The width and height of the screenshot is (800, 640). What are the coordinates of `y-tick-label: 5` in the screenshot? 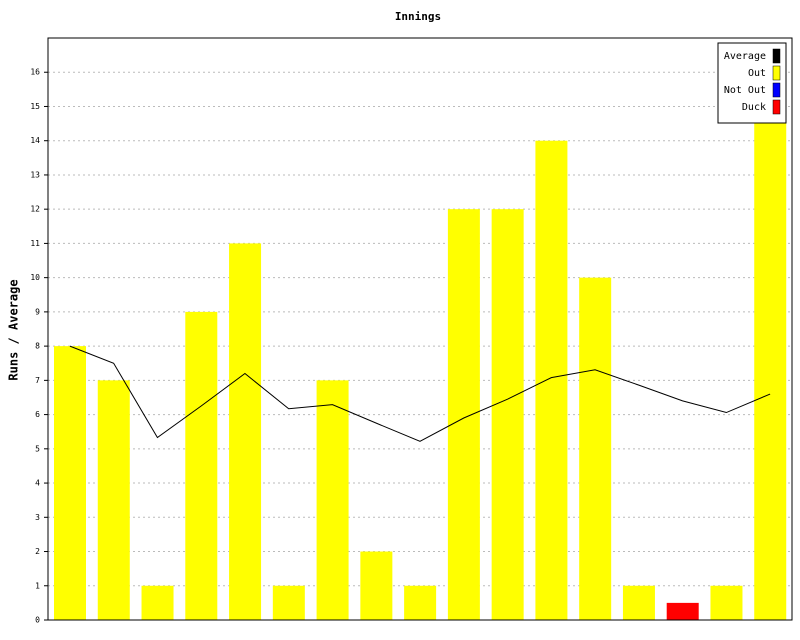 It's located at (37, 448).